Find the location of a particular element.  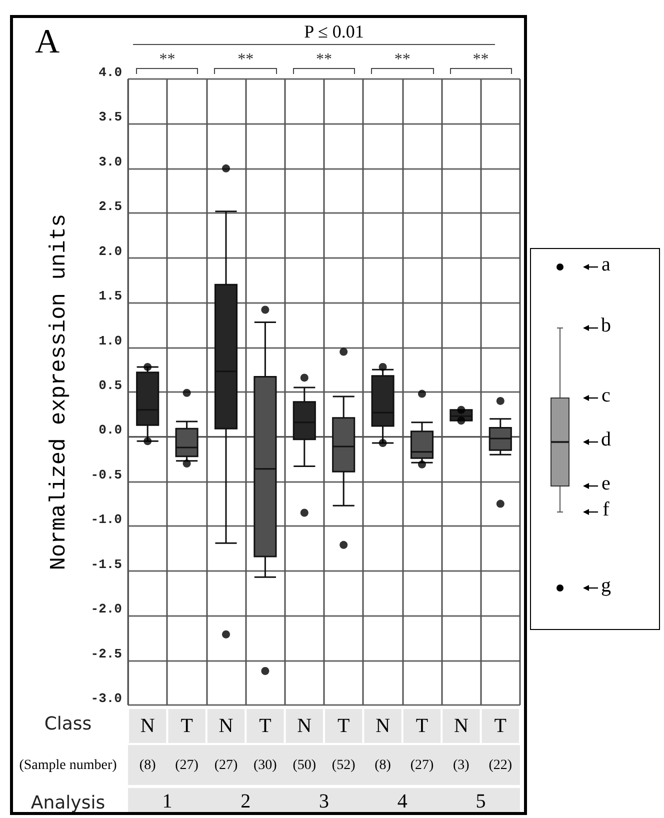

y-tick-label: 4.0 is located at coordinates (110, 72).